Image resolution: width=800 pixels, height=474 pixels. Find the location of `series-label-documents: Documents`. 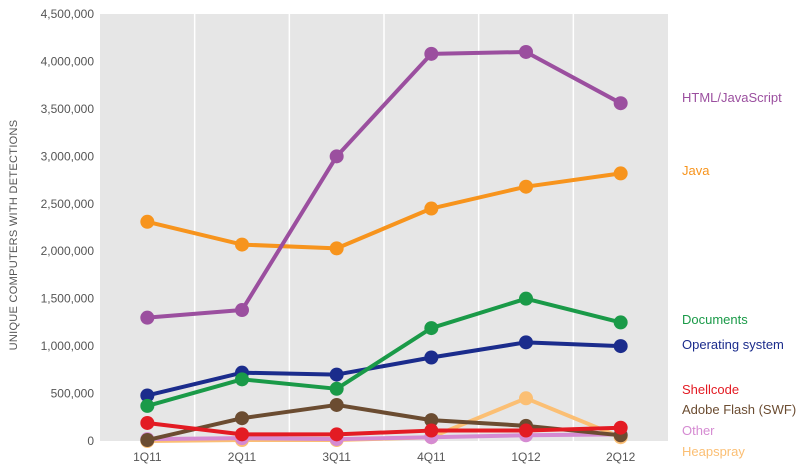

series-label-documents: Documents is located at coordinates (715, 319).